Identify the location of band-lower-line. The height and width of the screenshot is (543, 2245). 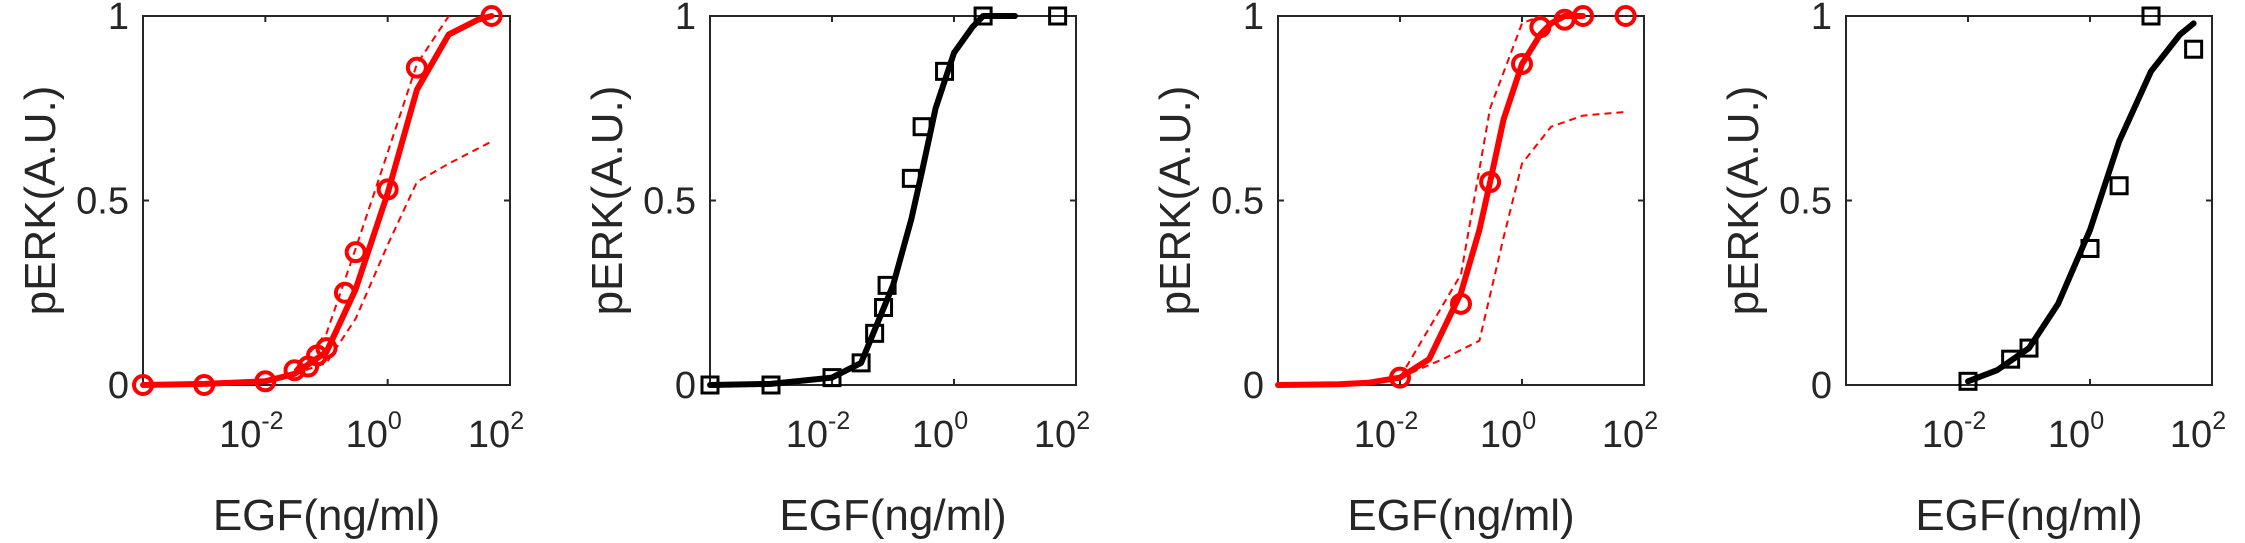
(1512, 244).